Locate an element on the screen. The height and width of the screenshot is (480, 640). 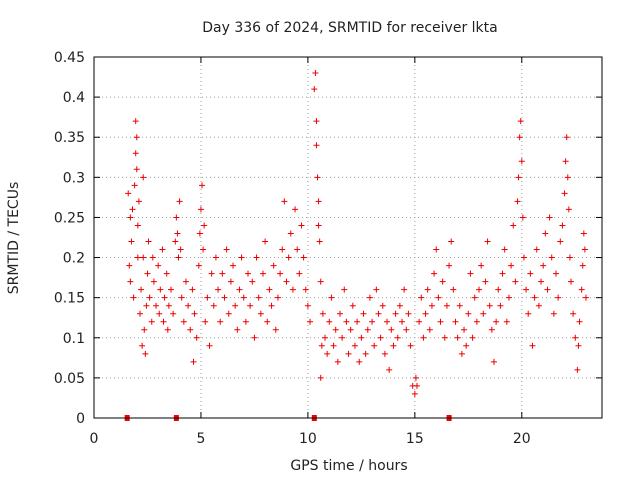
y-tick-label: 0.1 is located at coordinates (74, 339).